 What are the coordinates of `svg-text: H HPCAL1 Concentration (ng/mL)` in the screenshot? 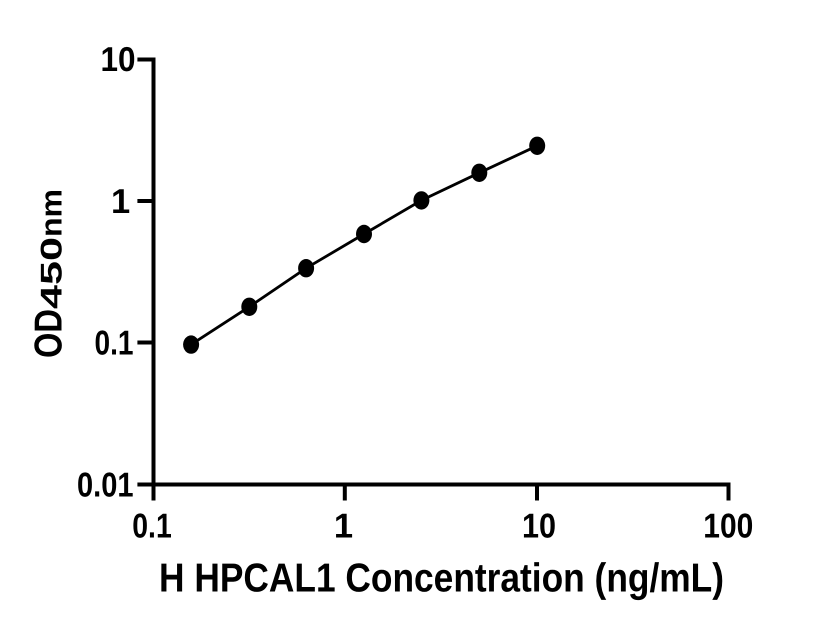 It's located at (441, 578).